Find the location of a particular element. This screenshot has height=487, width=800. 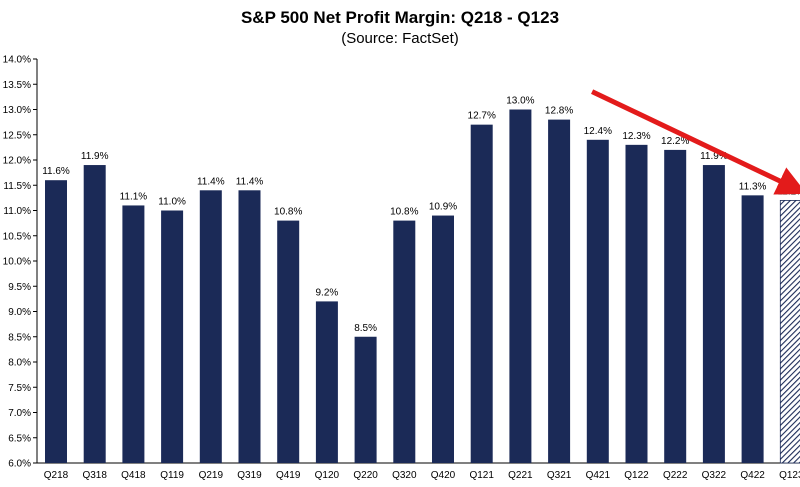

value-label-Q319: 11.4% is located at coordinates (250, 181).